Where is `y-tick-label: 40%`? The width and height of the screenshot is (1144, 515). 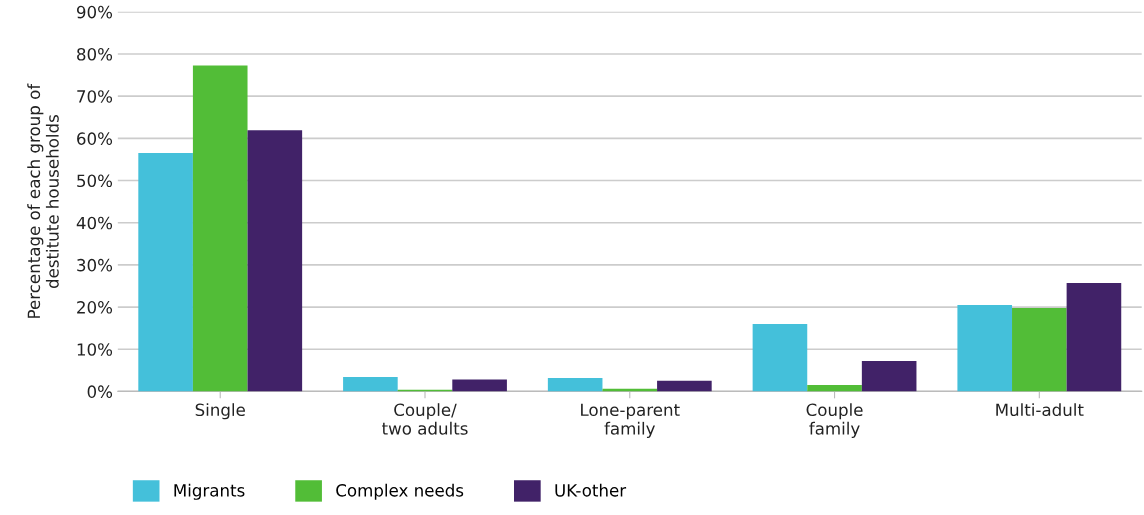
y-tick-label: 40% is located at coordinates (94, 223).